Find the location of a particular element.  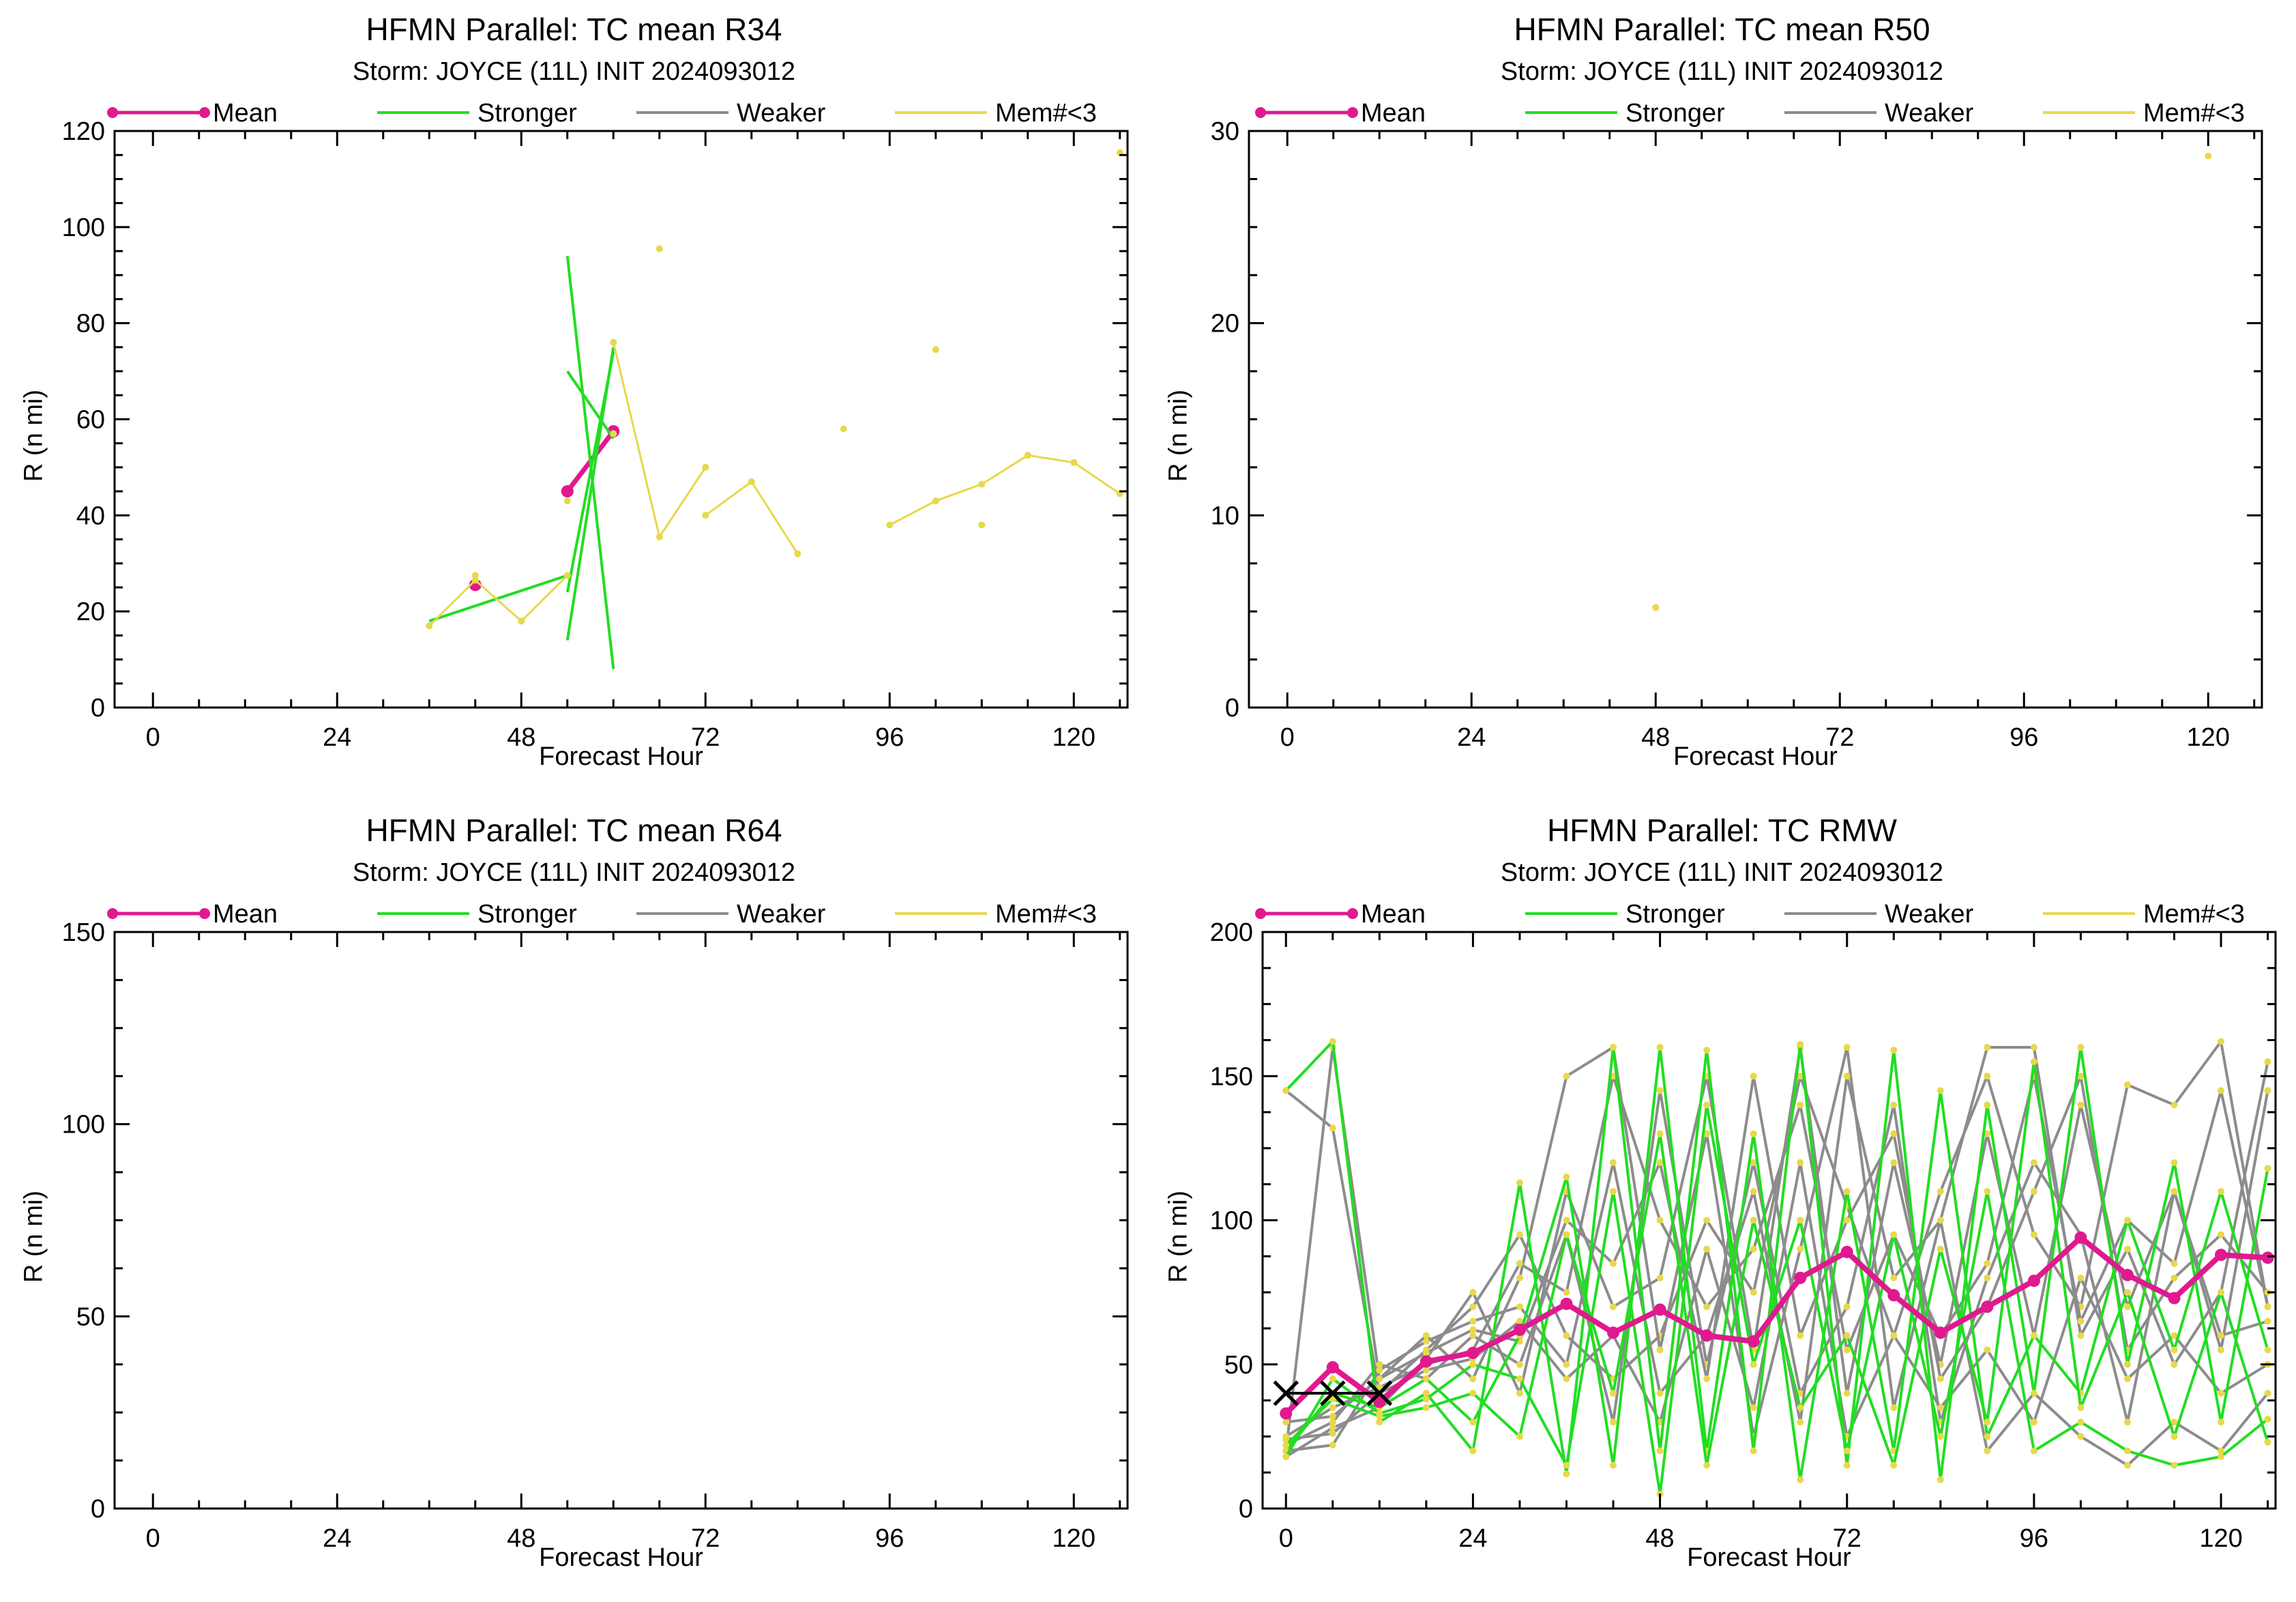

observed-x-marker is located at coordinates (1286, 1393).